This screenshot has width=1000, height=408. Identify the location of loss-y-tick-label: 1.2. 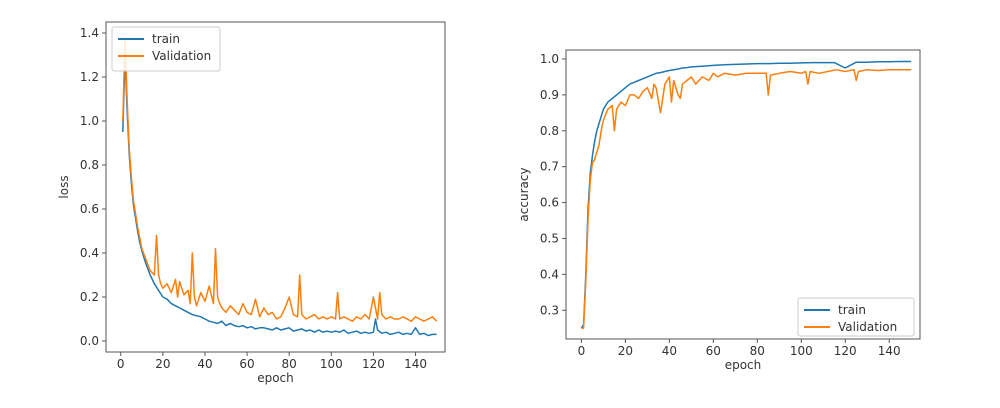
(89, 77).